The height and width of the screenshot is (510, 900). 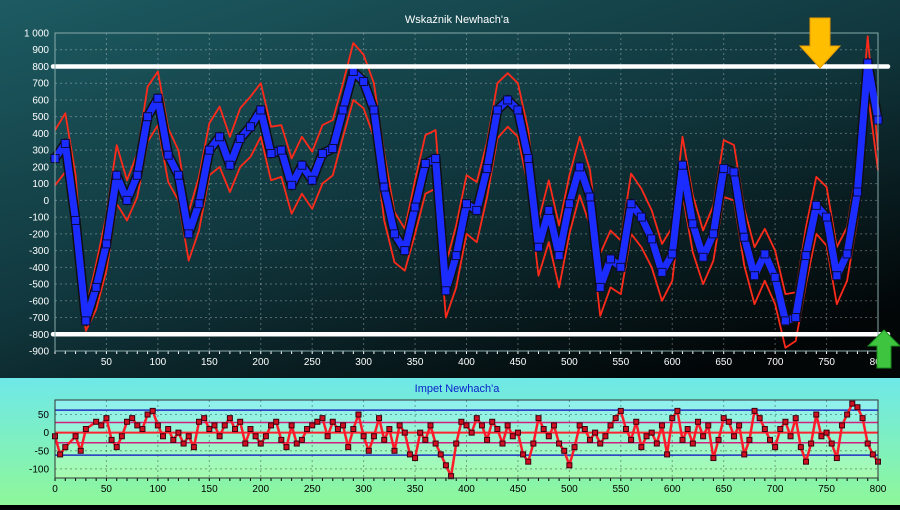 I want to click on y-tick-label: 300, so click(x=40, y=151).